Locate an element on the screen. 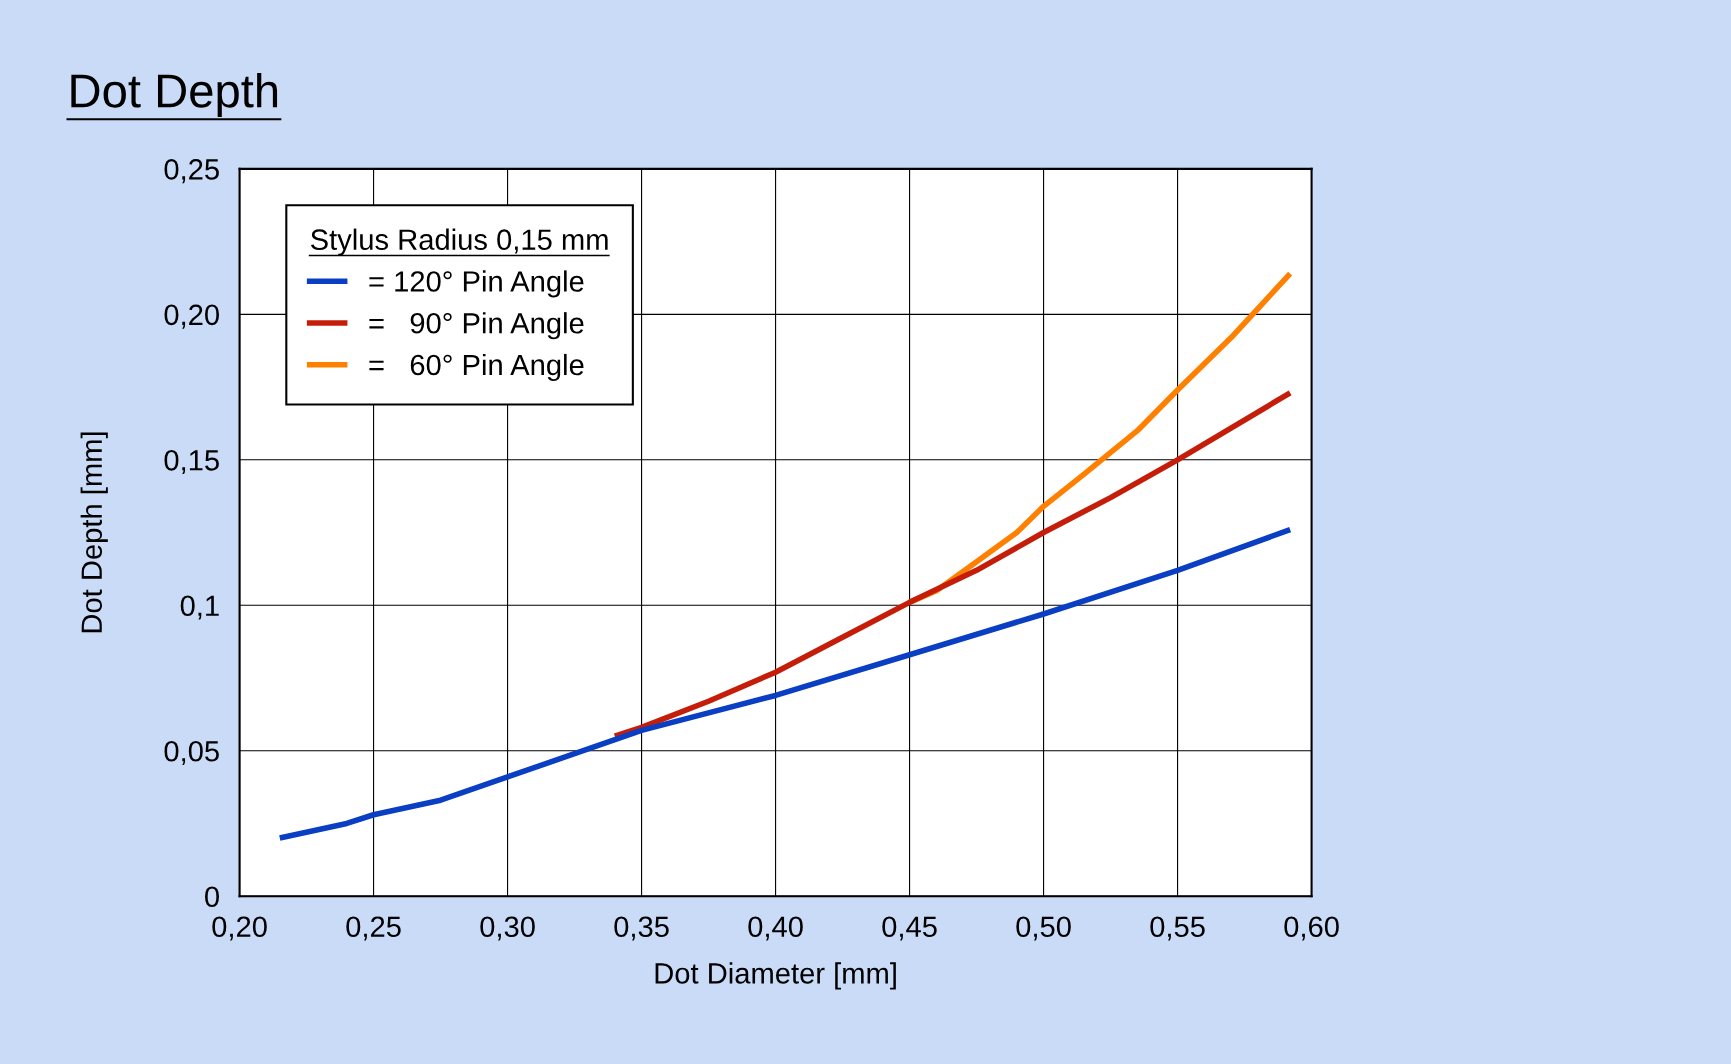 The height and width of the screenshot is (1064, 1731). x-axis-title: Dot Diameter [mm] is located at coordinates (775, 976).